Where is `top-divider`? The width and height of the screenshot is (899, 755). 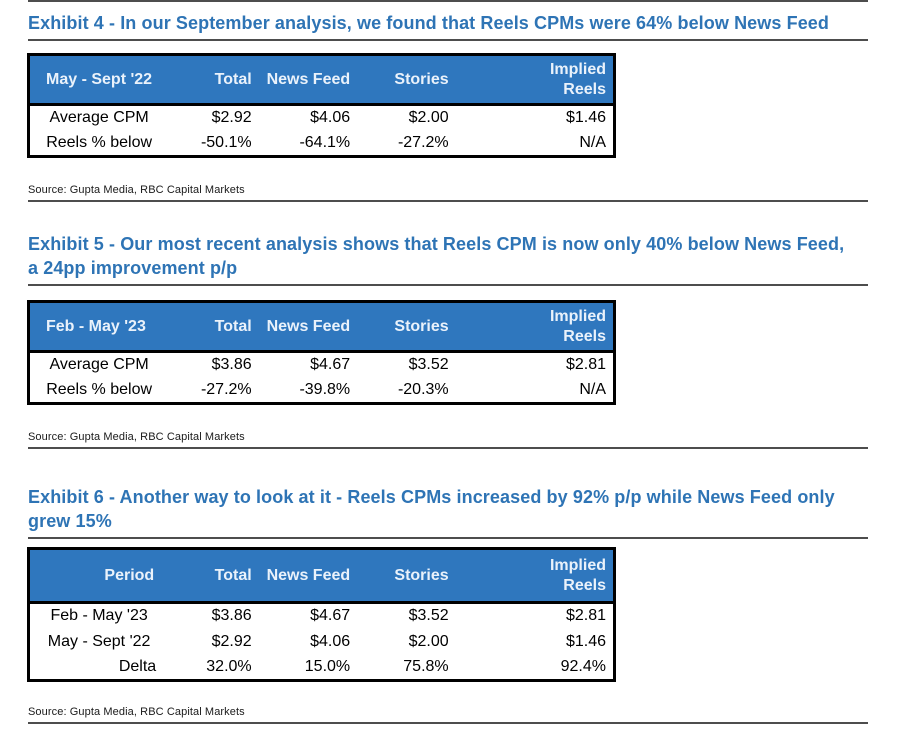
top-divider is located at coordinates (448, 1).